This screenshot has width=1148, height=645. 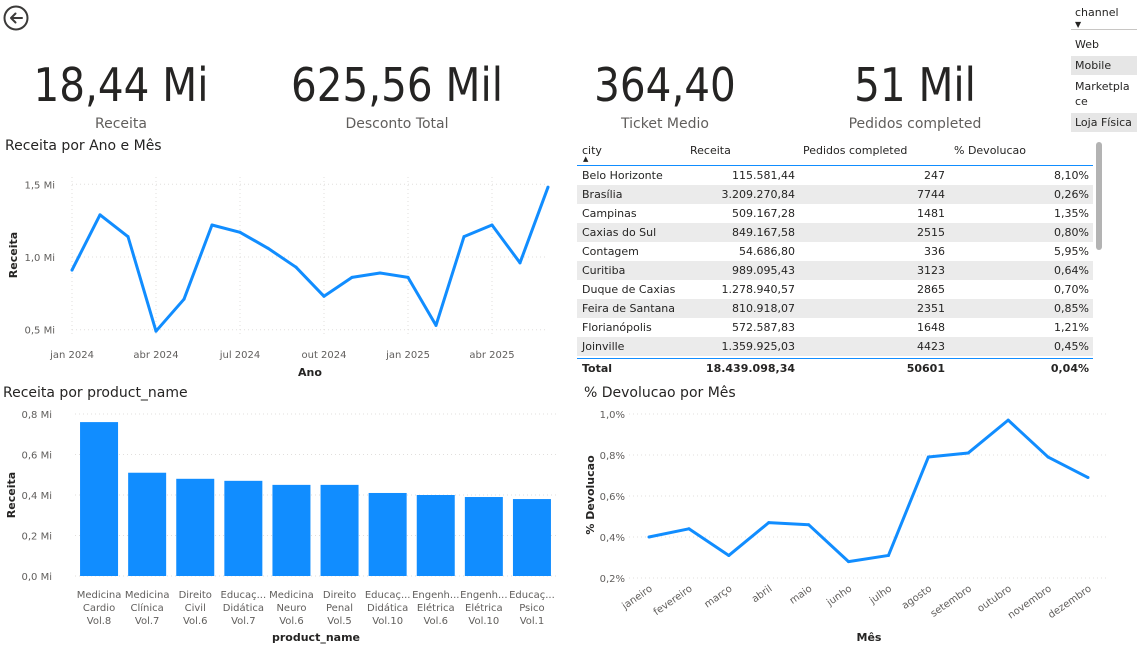 I want to click on column-header-pedidos: Pedidos completed, so click(x=855, y=150).